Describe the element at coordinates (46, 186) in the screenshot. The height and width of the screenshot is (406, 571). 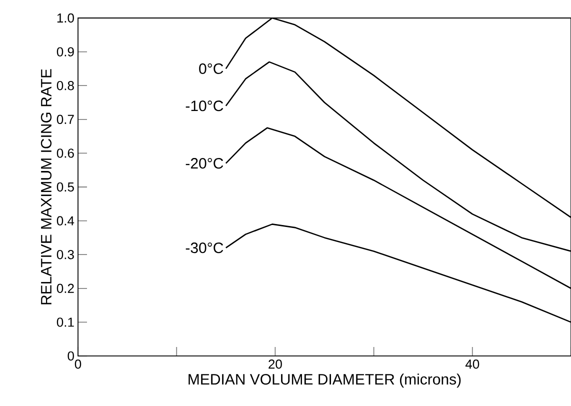
I see `y-axis-title: RELATIVE MAXIMUM ICING RATE` at that location.